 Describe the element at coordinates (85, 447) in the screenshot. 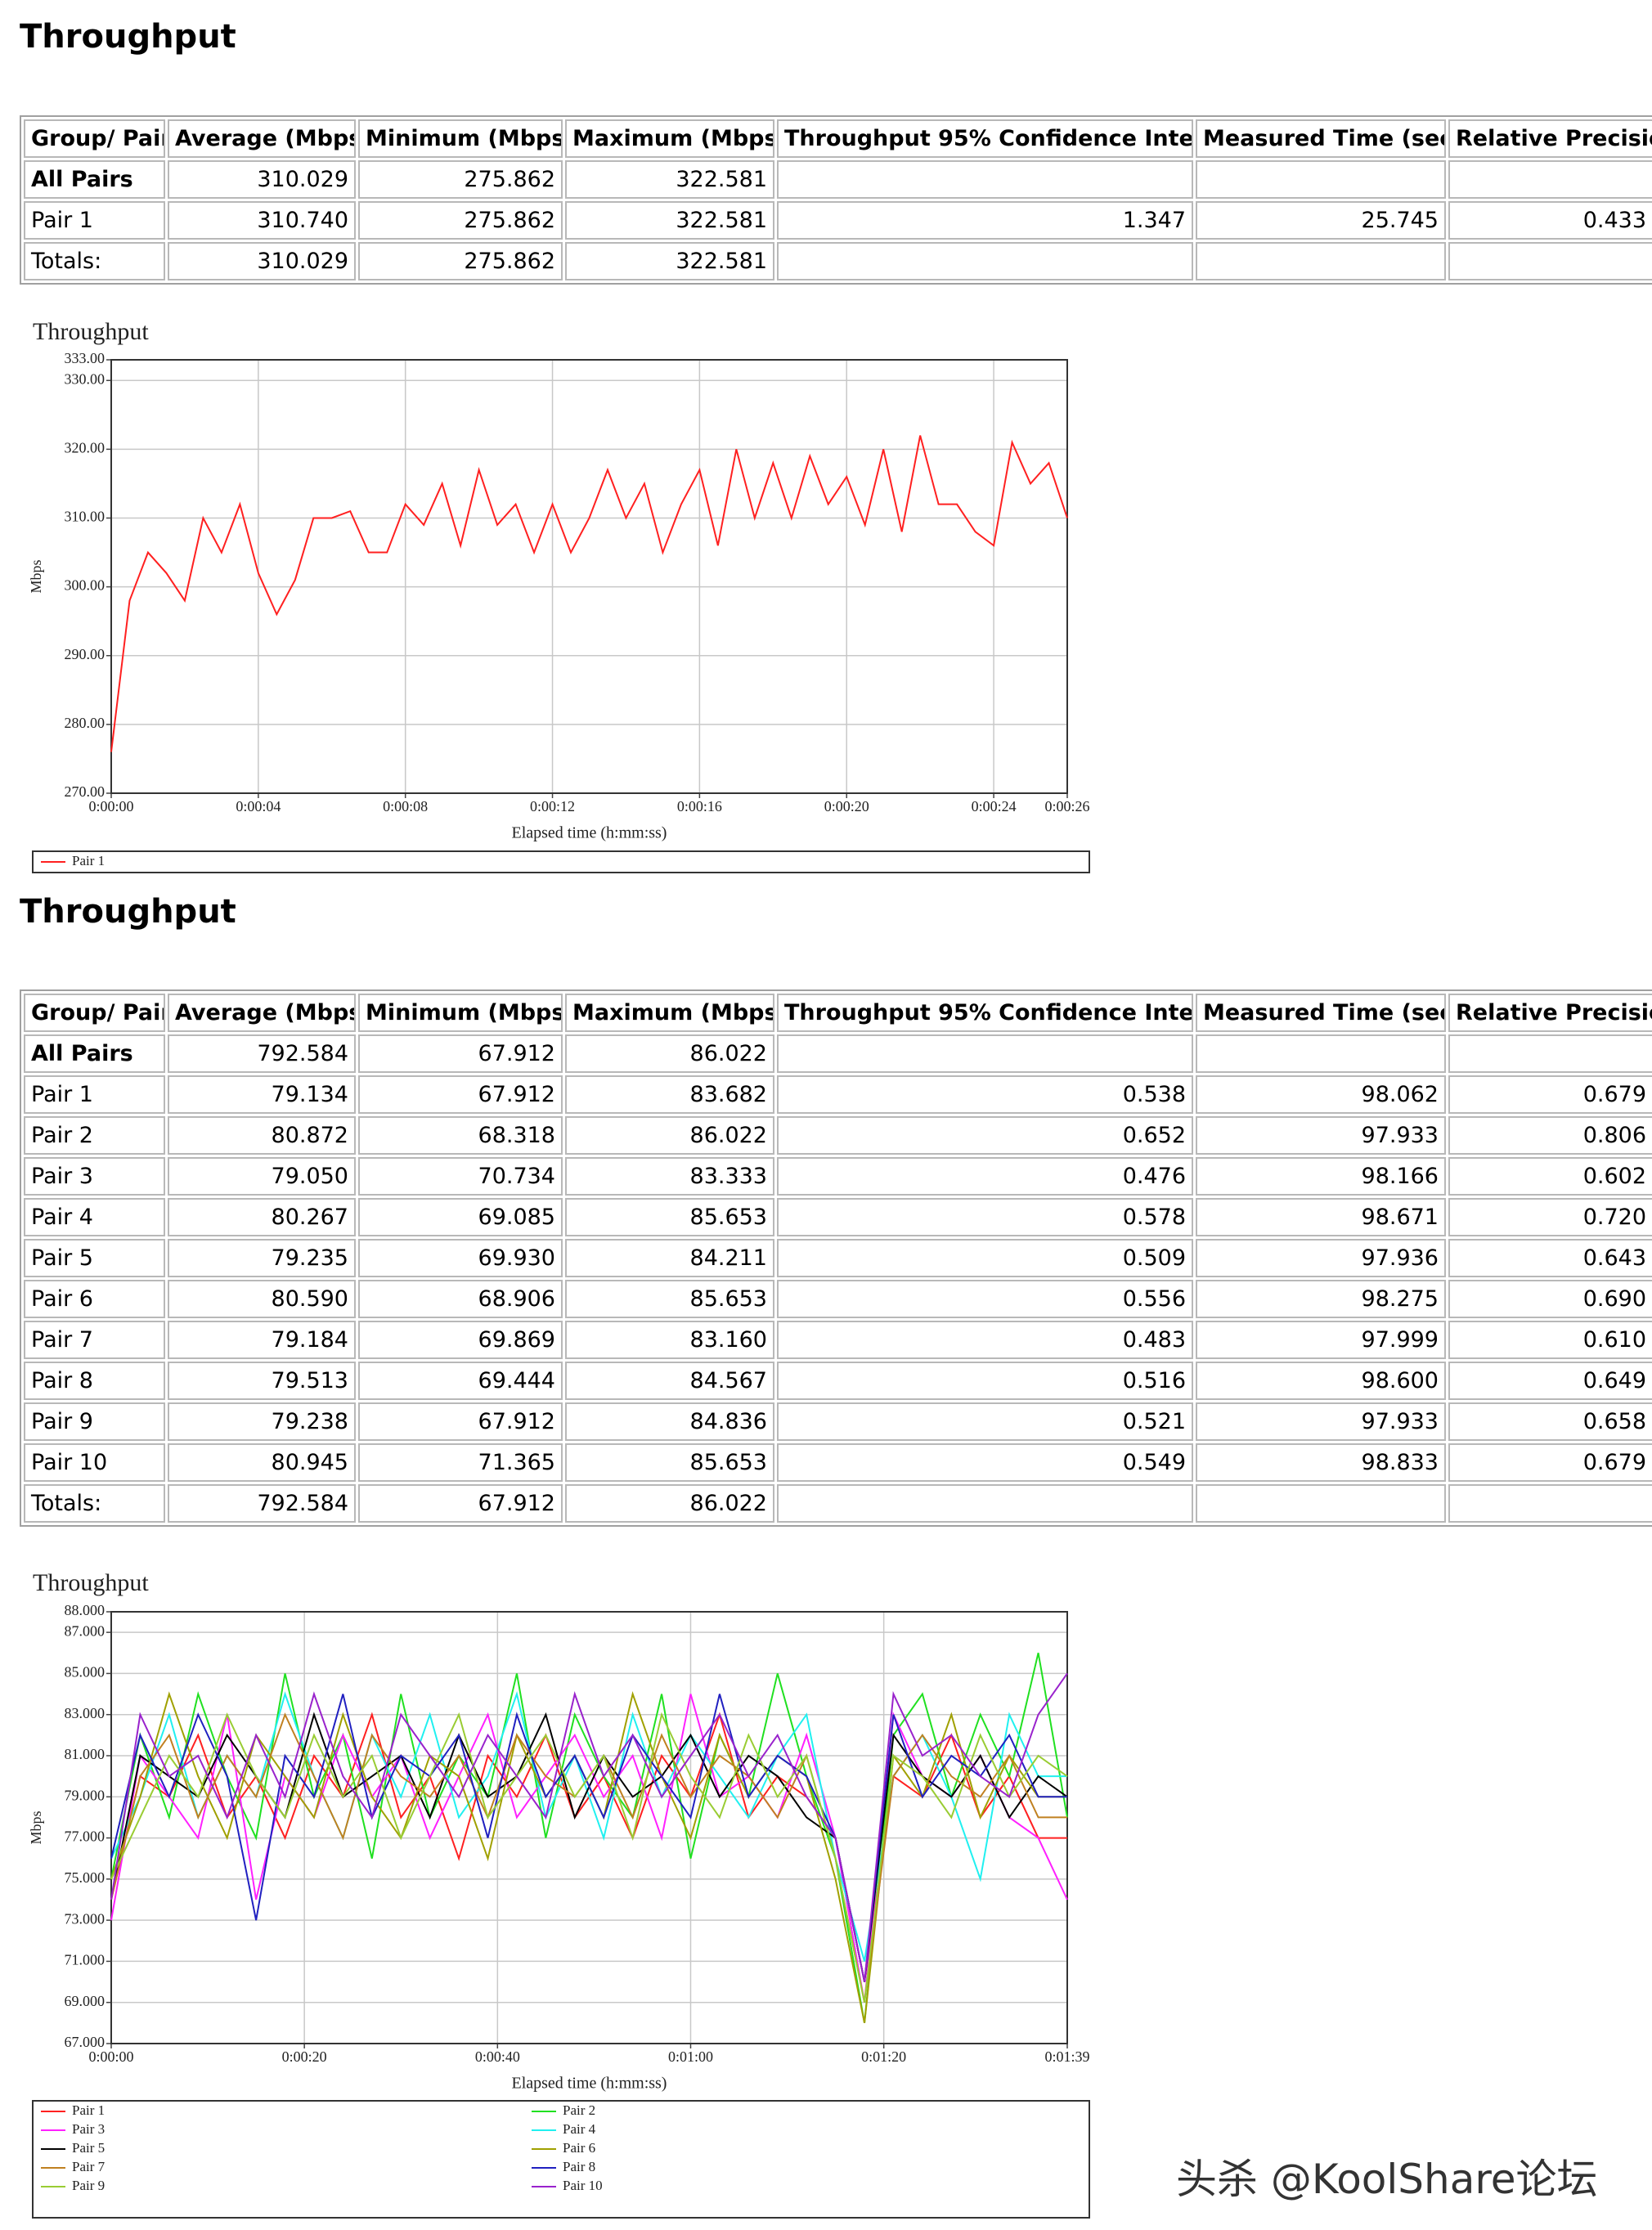

I see `y-tick-label: 320.00` at that location.